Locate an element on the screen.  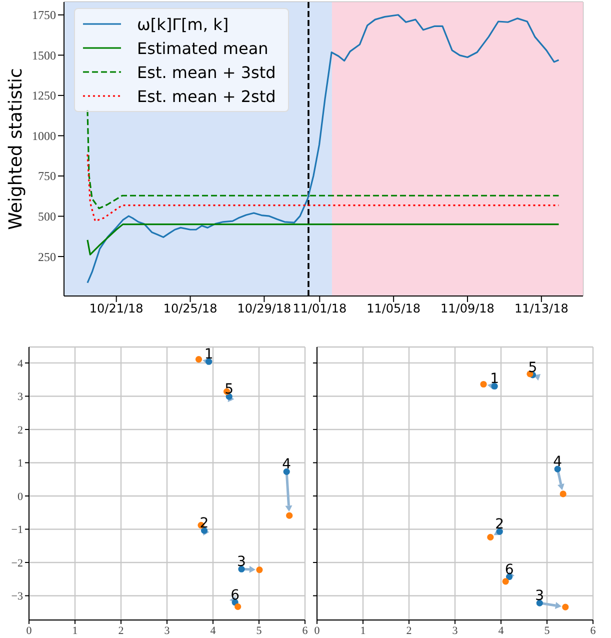
y-tick-label: 1500 is located at coordinates (44, 55).